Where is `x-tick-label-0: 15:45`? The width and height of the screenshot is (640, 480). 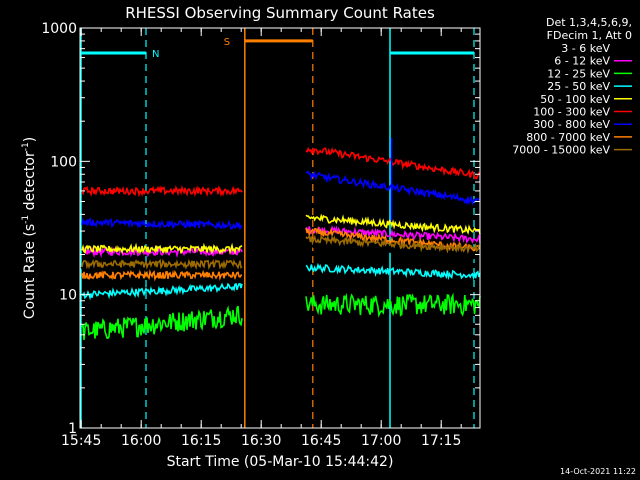
x-tick-label-0: 15:45 is located at coordinates (81, 441).